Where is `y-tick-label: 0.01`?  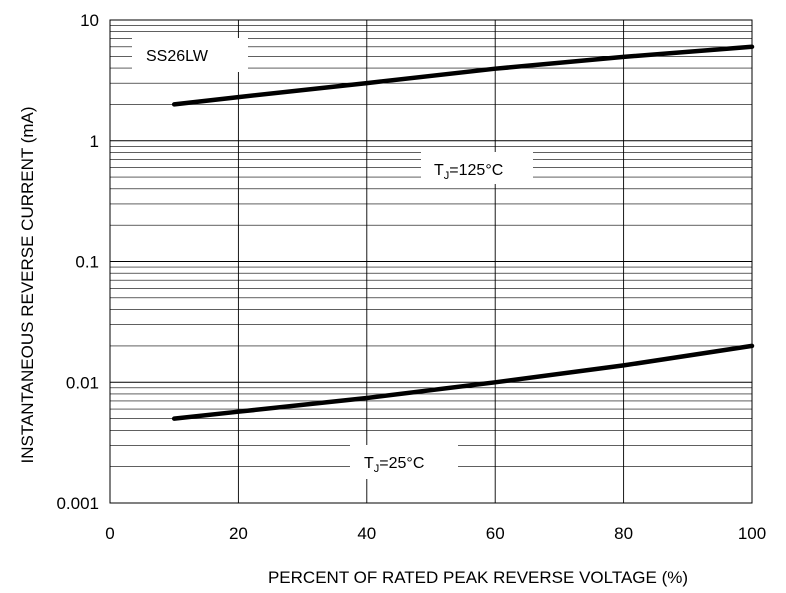 y-tick-label: 0.01 is located at coordinates (82, 382).